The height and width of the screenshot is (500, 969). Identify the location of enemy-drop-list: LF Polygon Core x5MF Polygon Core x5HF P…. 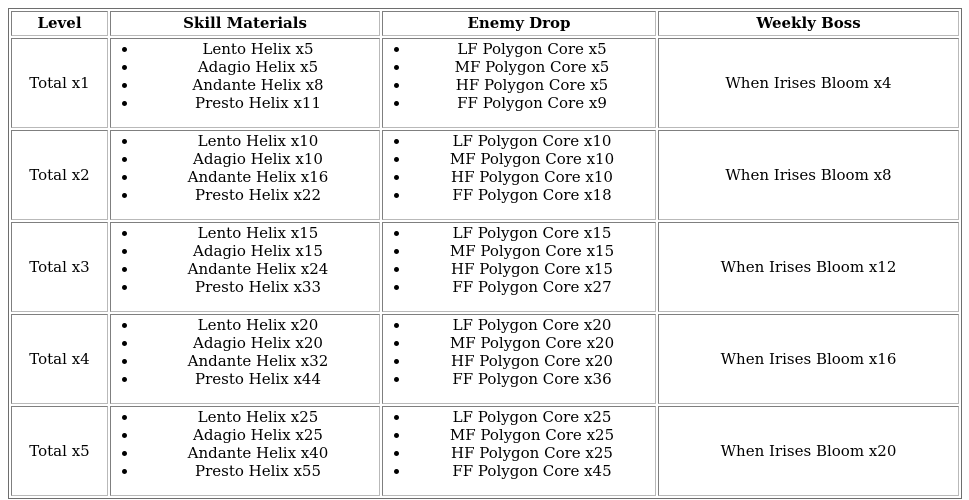
(519, 76).